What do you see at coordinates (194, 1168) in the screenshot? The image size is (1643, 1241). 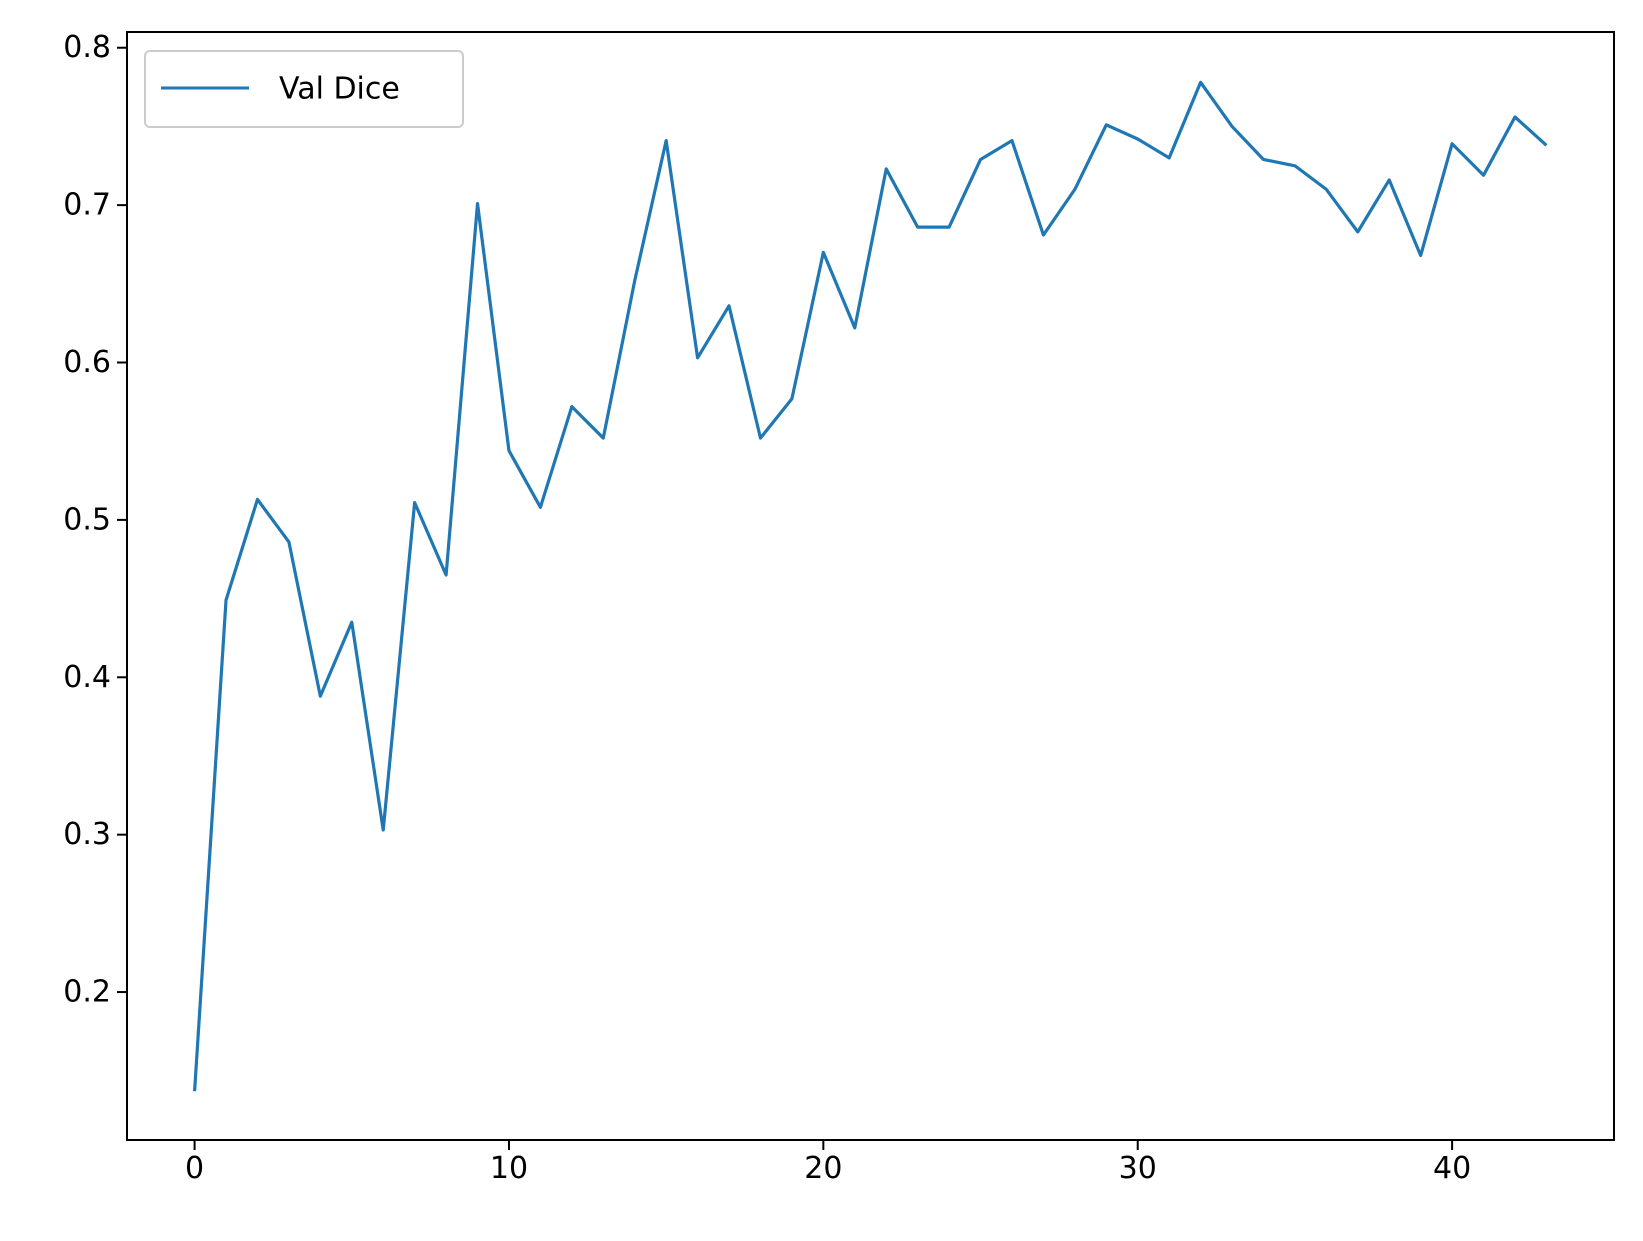 I see `x-tick-label: 0` at bounding box center [194, 1168].